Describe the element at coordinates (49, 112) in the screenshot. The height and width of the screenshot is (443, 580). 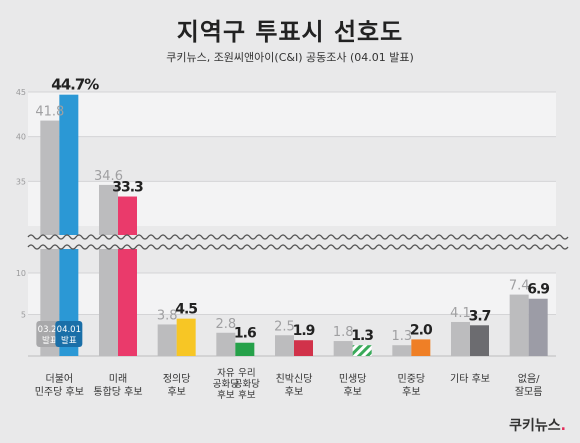
I see `data-label-prev: 41.8` at that location.